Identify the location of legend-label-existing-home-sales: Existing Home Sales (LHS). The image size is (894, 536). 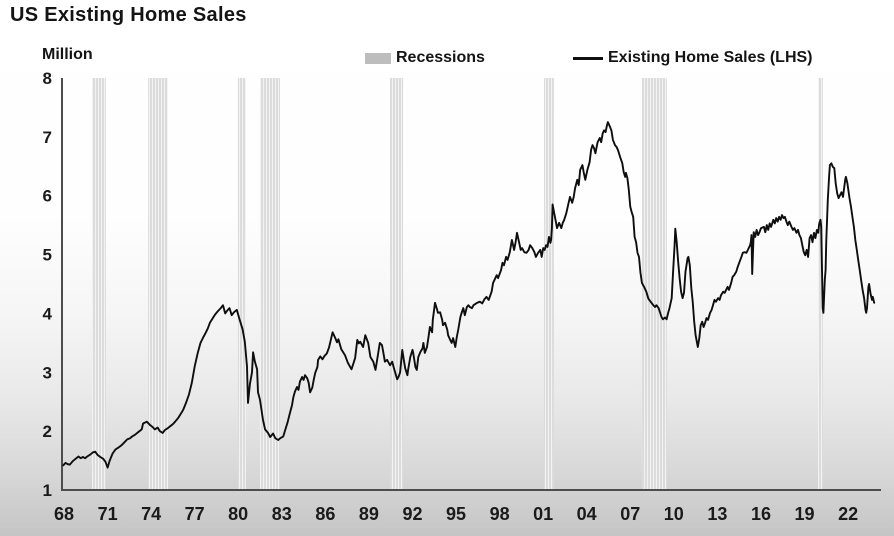
(710, 57).